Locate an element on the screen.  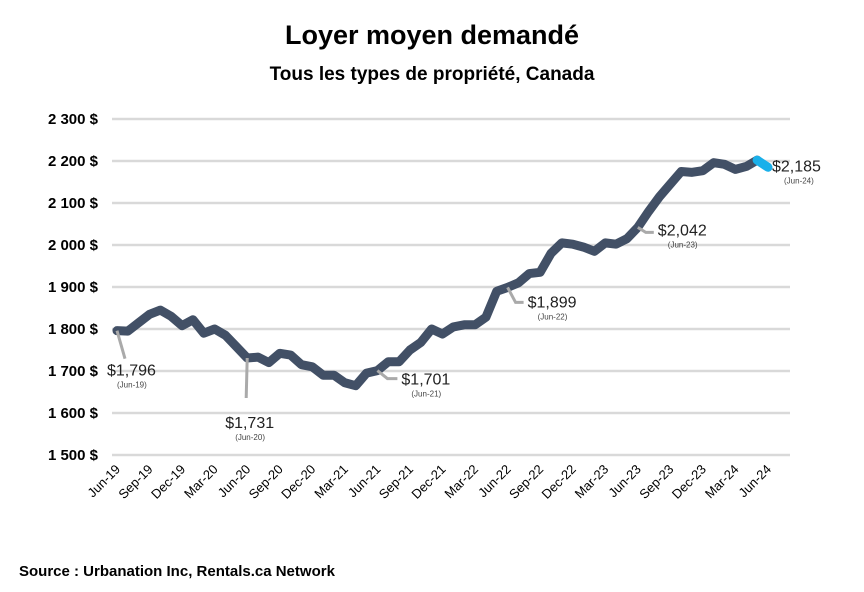
x-tick-label: Dec-22 is located at coordinates (559, 482).